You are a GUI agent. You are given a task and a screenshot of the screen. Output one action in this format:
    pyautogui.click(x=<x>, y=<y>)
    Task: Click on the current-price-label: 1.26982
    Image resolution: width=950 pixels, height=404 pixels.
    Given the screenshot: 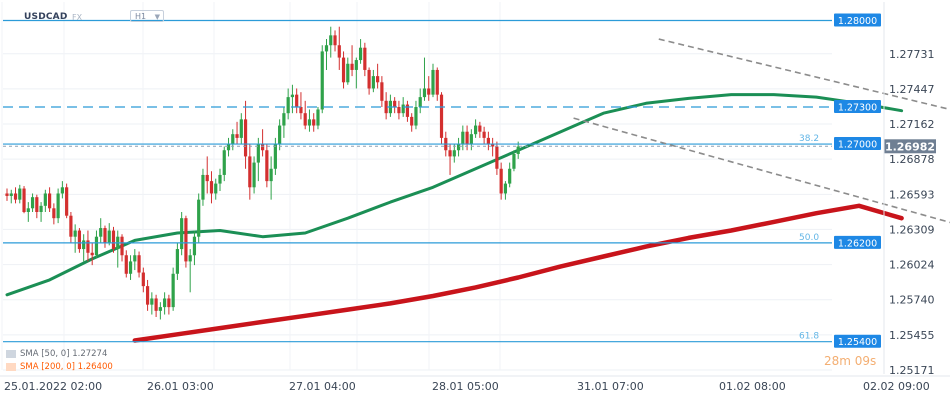 What is the action you would take?
    pyautogui.click(x=910, y=146)
    